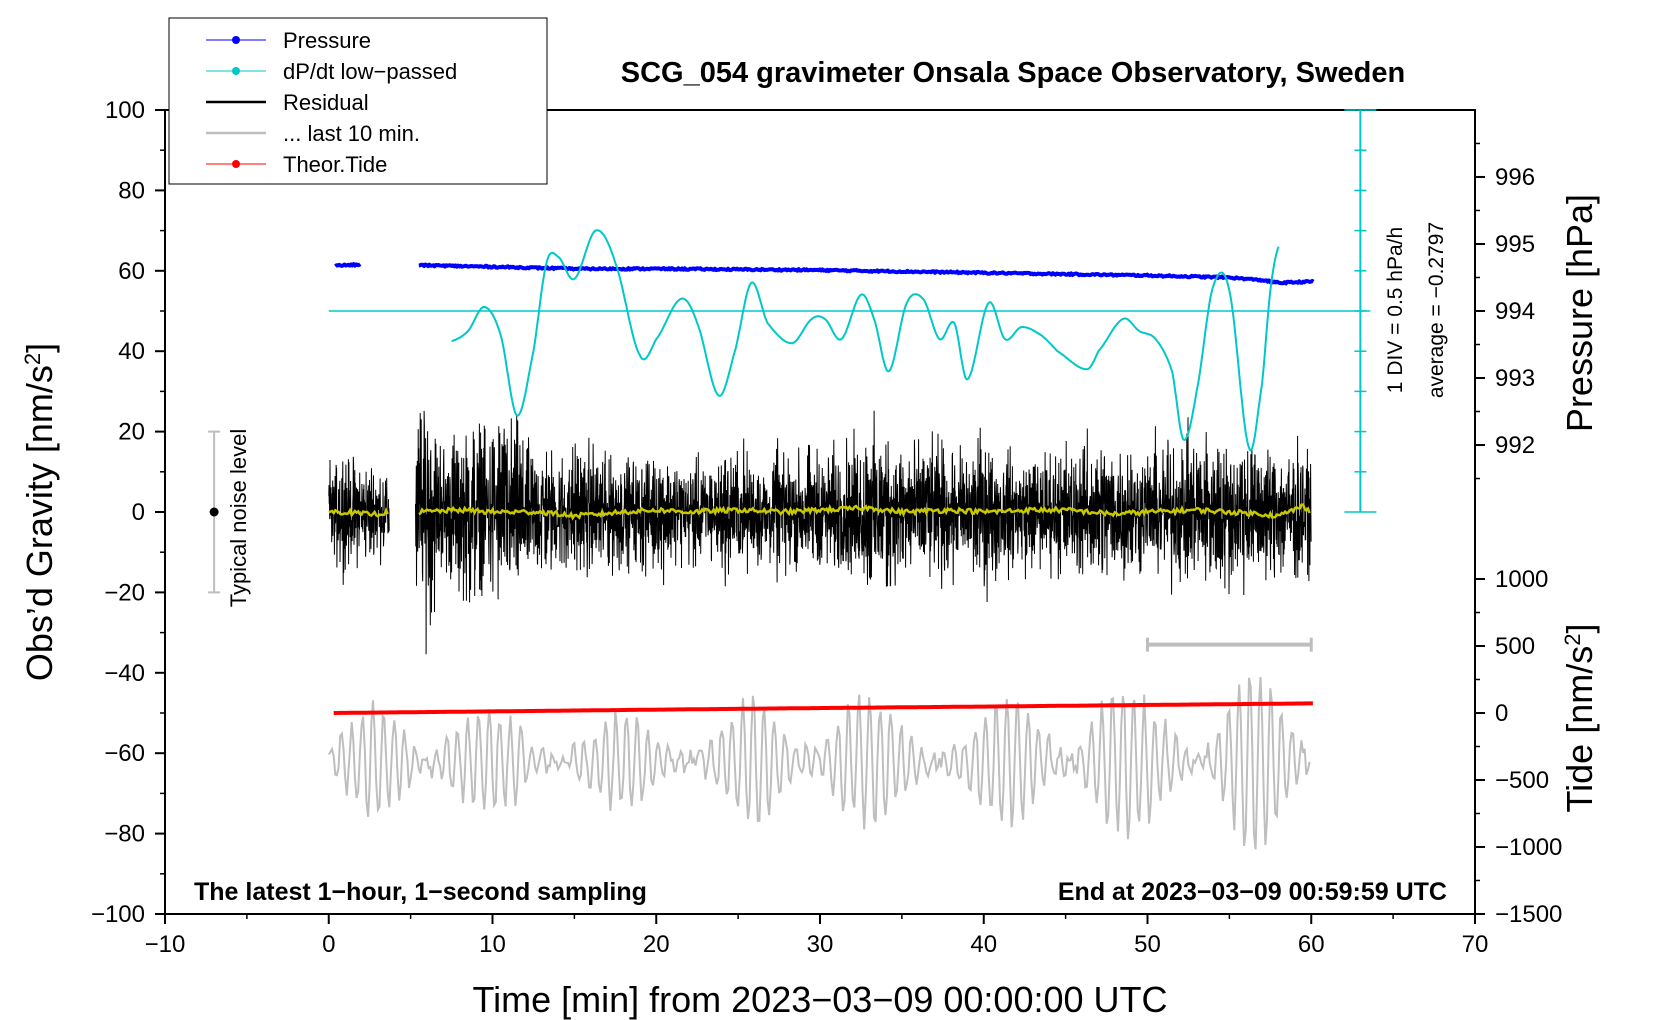 The height and width of the screenshot is (1020, 1660). What do you see at coordinates (656, 944) in the screenshot?
I see `x-tick-label: 20` at bounding box center [656, 944].